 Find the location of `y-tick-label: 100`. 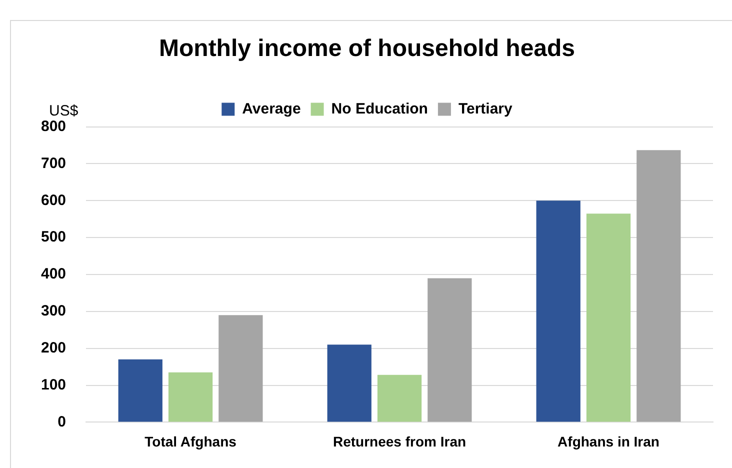

y-tick-label: 100 is located at coordinates (53, 385).